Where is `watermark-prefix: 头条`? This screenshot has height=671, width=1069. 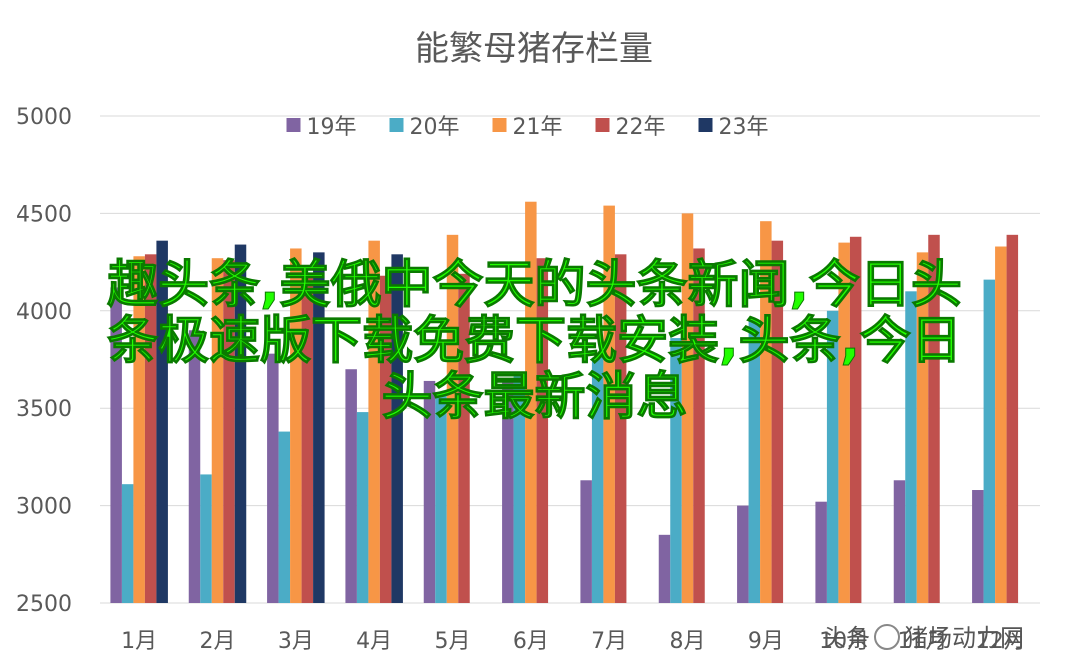
watermark-prefix: 头条 is located at coordinates (846, 638).